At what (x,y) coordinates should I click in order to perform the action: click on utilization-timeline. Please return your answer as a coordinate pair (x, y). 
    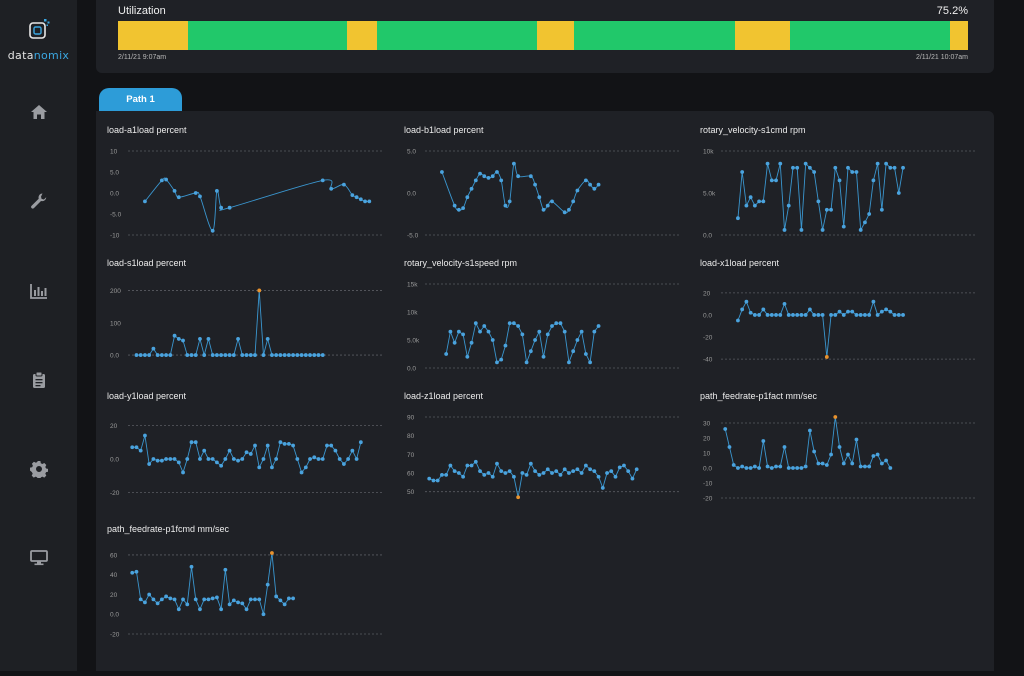
    Looking at the image, I should click on (543, 35).